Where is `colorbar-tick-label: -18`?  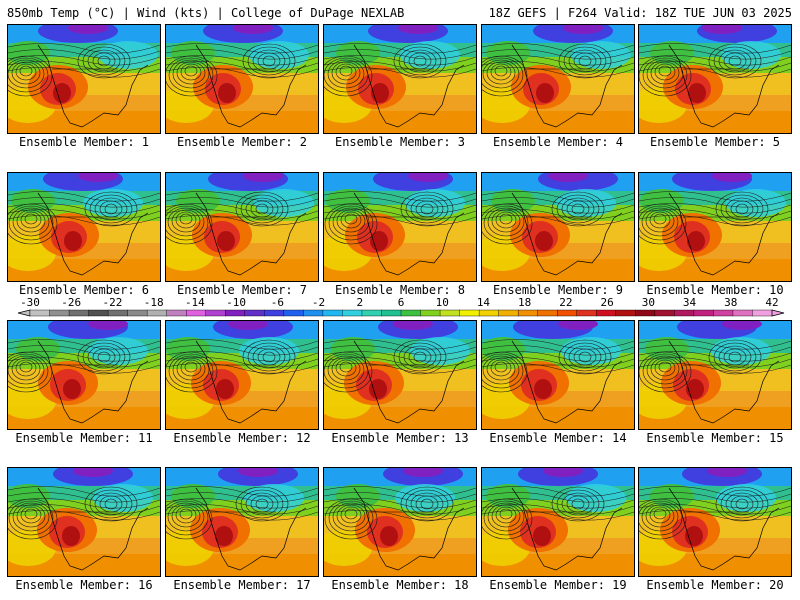
colorbar-tick-label: -18 is located at coordinates (154, 302).